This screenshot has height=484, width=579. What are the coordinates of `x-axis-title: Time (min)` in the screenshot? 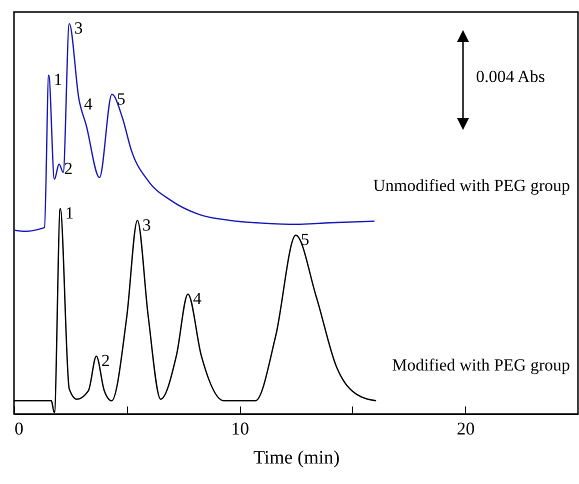 It's located at (296, 458).